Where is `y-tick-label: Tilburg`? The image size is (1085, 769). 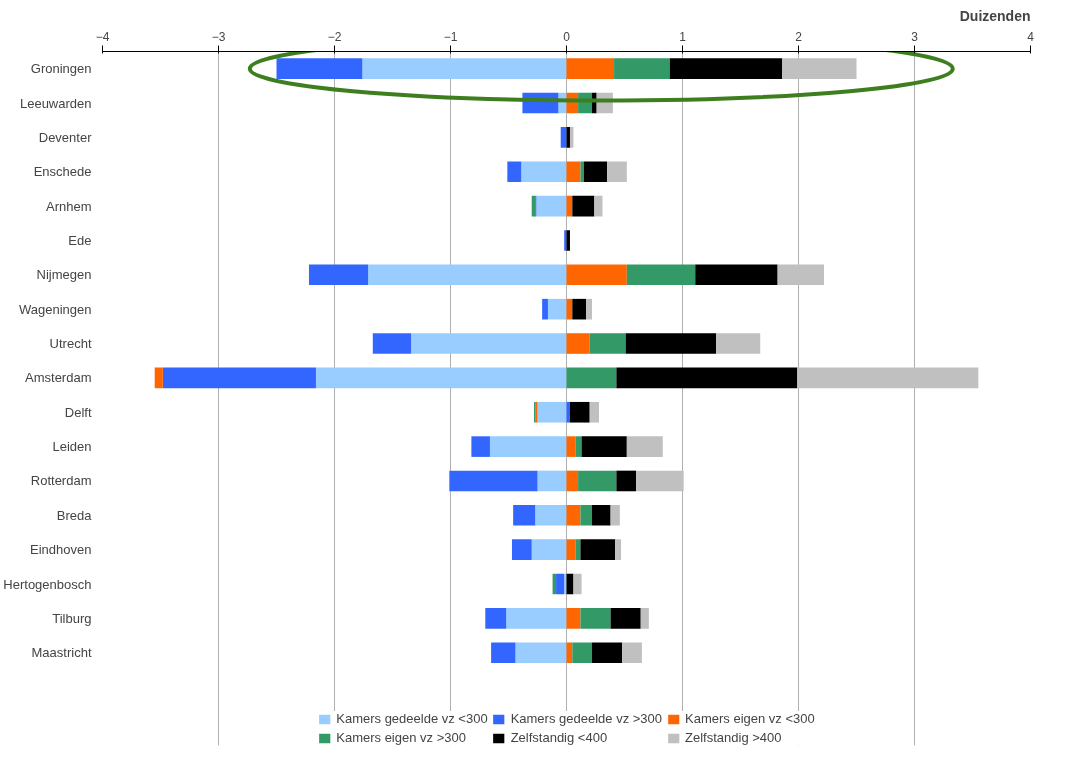 y-tick-label: Tilburg is located at coordinates (72, 618).